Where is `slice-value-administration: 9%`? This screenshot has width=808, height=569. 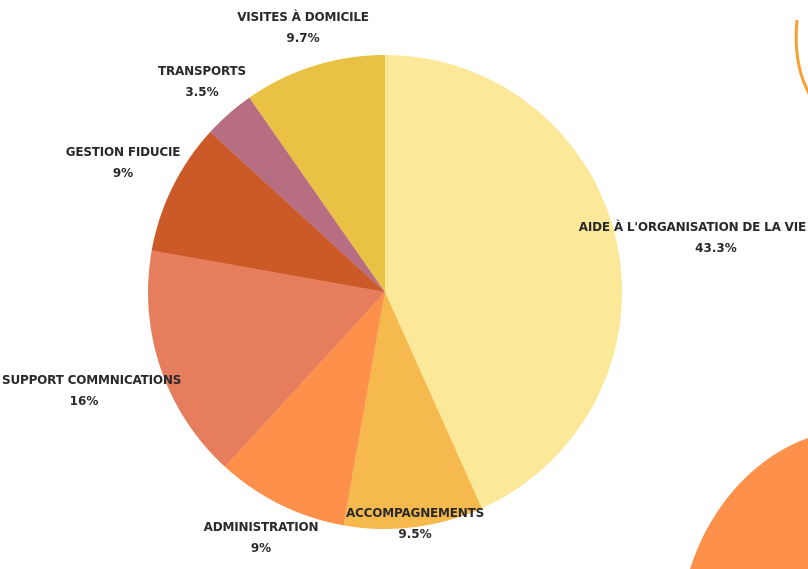
slice-value-administration: 9% is located at coordinates (261, 548).